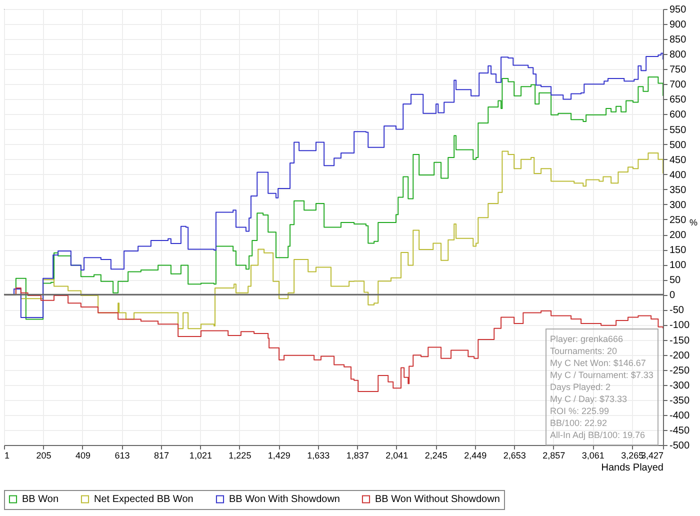  I want to click on y-tick-label: 350, so click(678, 190).